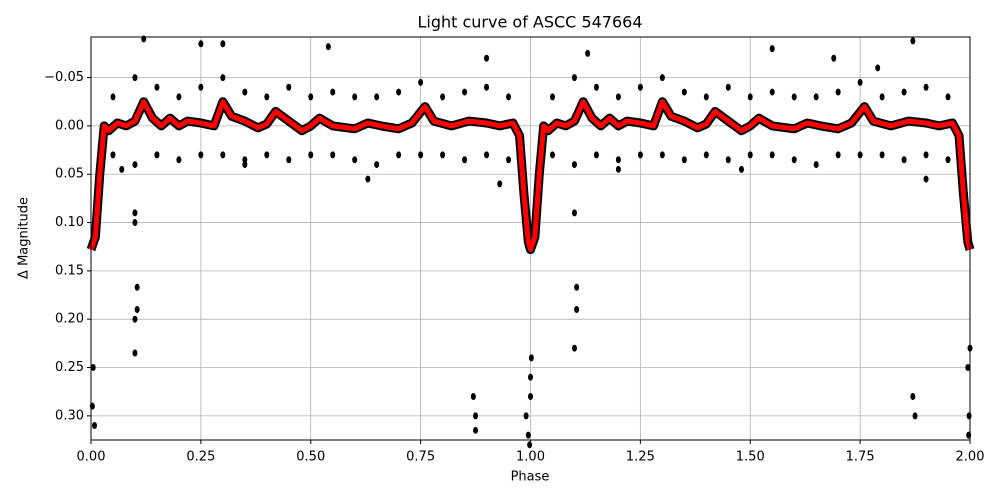  I want to click on x-tick-label: 0.75, so click(420, 457).